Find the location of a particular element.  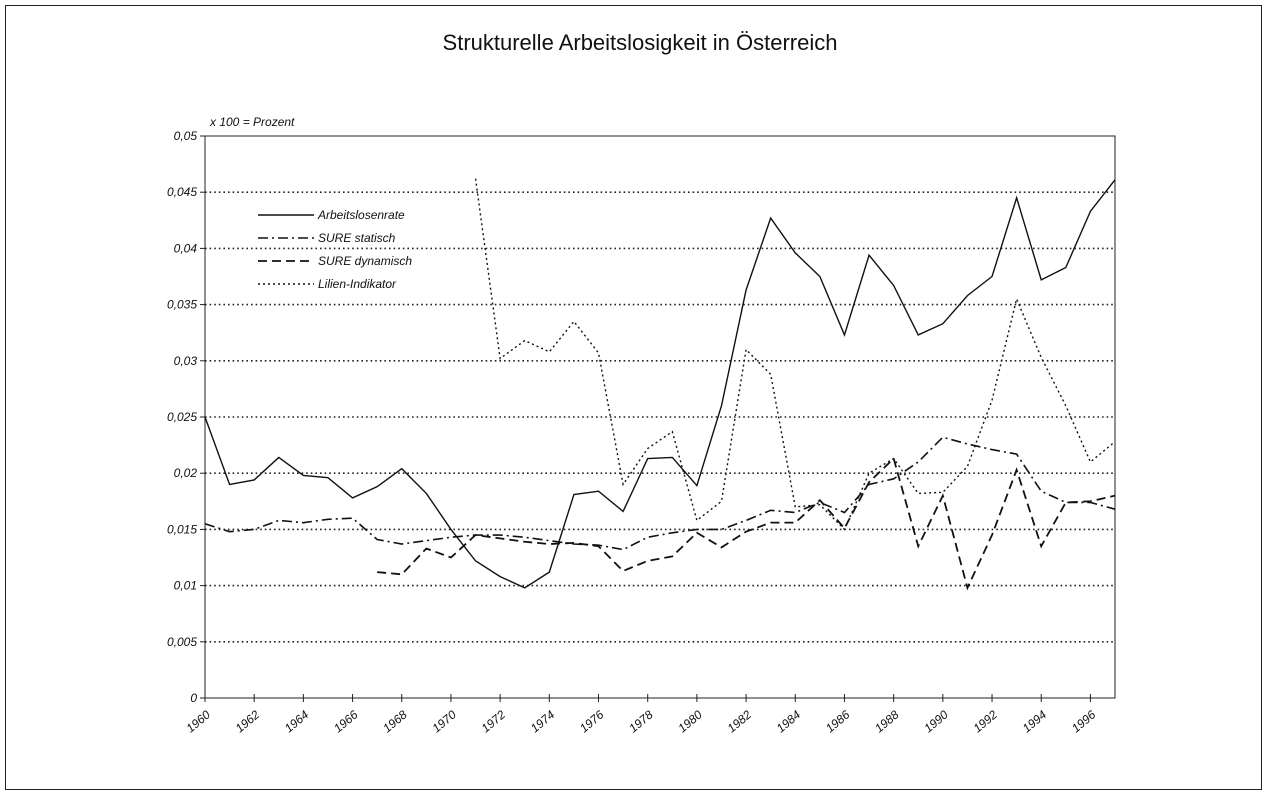

y-tick-label: 0,045 is located at coordinates (182, 192).